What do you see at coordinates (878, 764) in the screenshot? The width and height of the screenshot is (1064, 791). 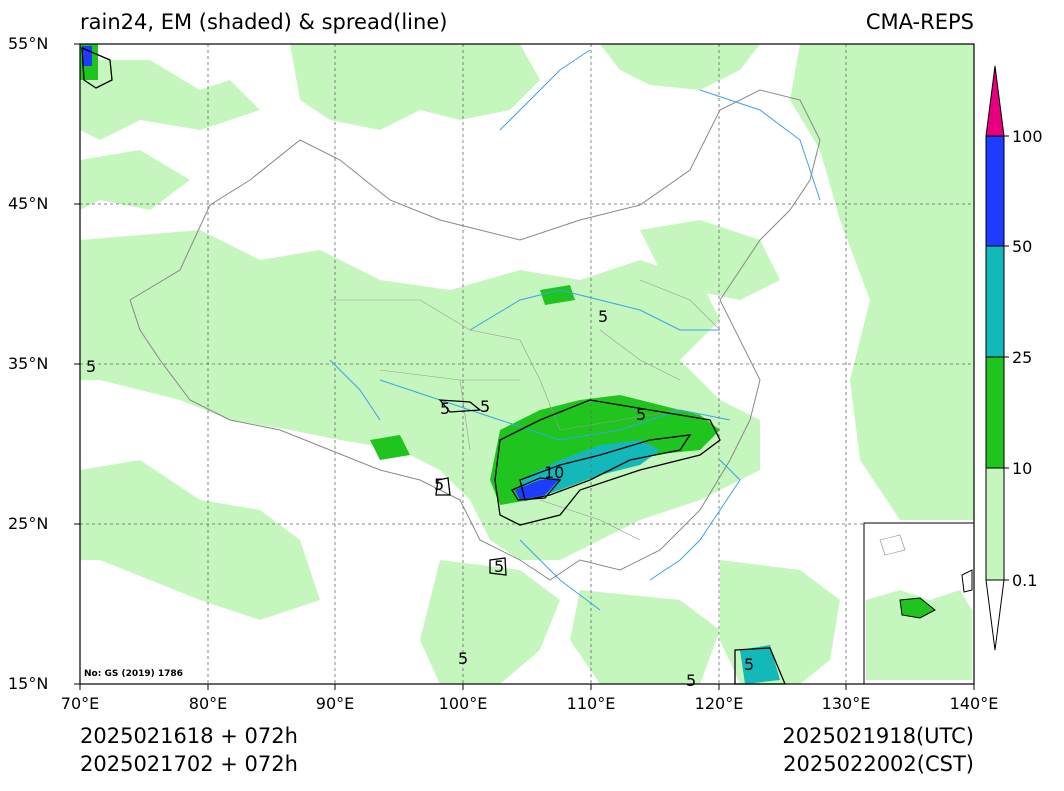 I see `valid-time-cst: 2025022002(CST)` at bounding box center [878, 764].